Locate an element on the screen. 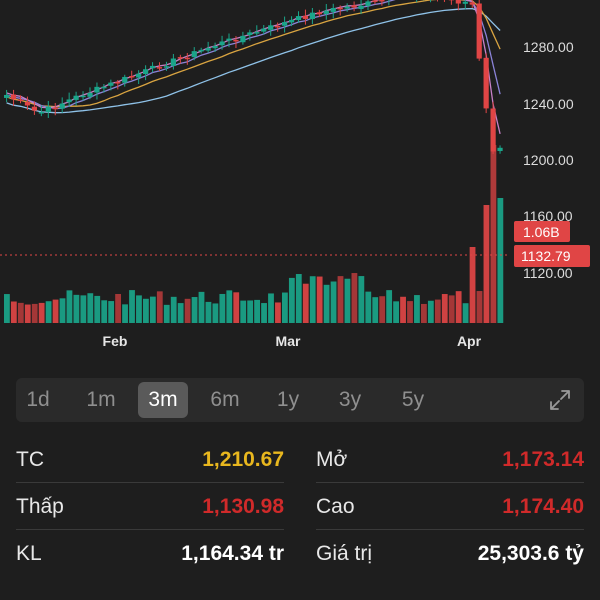 The height and width of the screenshot is (600, 600). stat-tc-value: 1,210.67 is located at coordinates (243, 459).